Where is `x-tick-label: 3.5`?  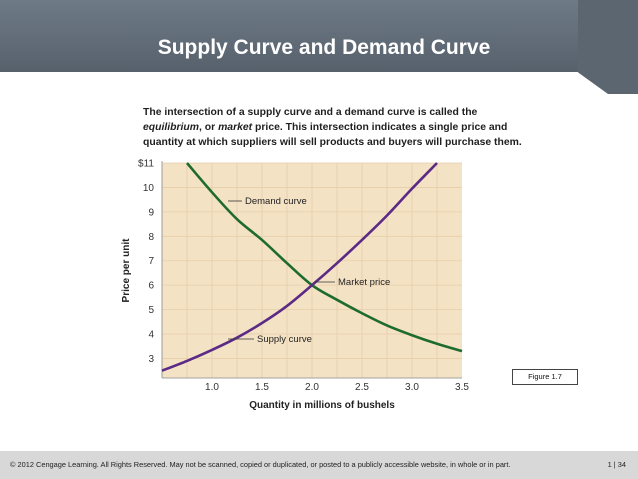
x-tick-label: 3.5 is located at coordinates (462, 387).